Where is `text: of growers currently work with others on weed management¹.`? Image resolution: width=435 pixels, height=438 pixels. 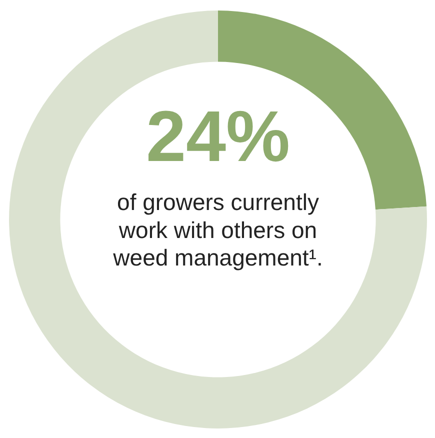 text: of growers currently work with others on weed management¹. is located at coordinates (217, 230).